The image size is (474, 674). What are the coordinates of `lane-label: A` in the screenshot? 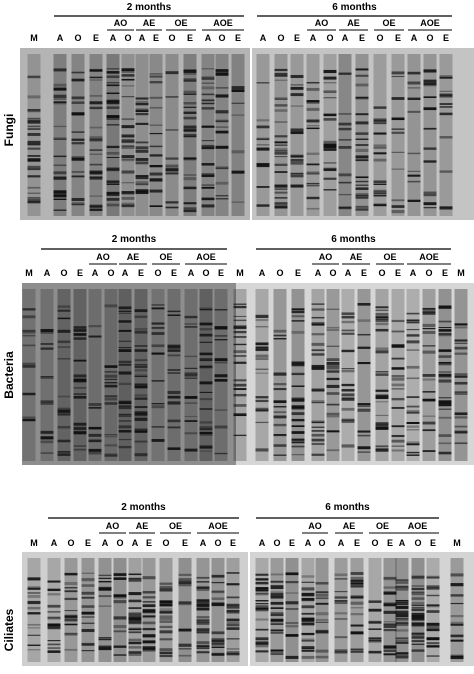 It's located at (95, 273).